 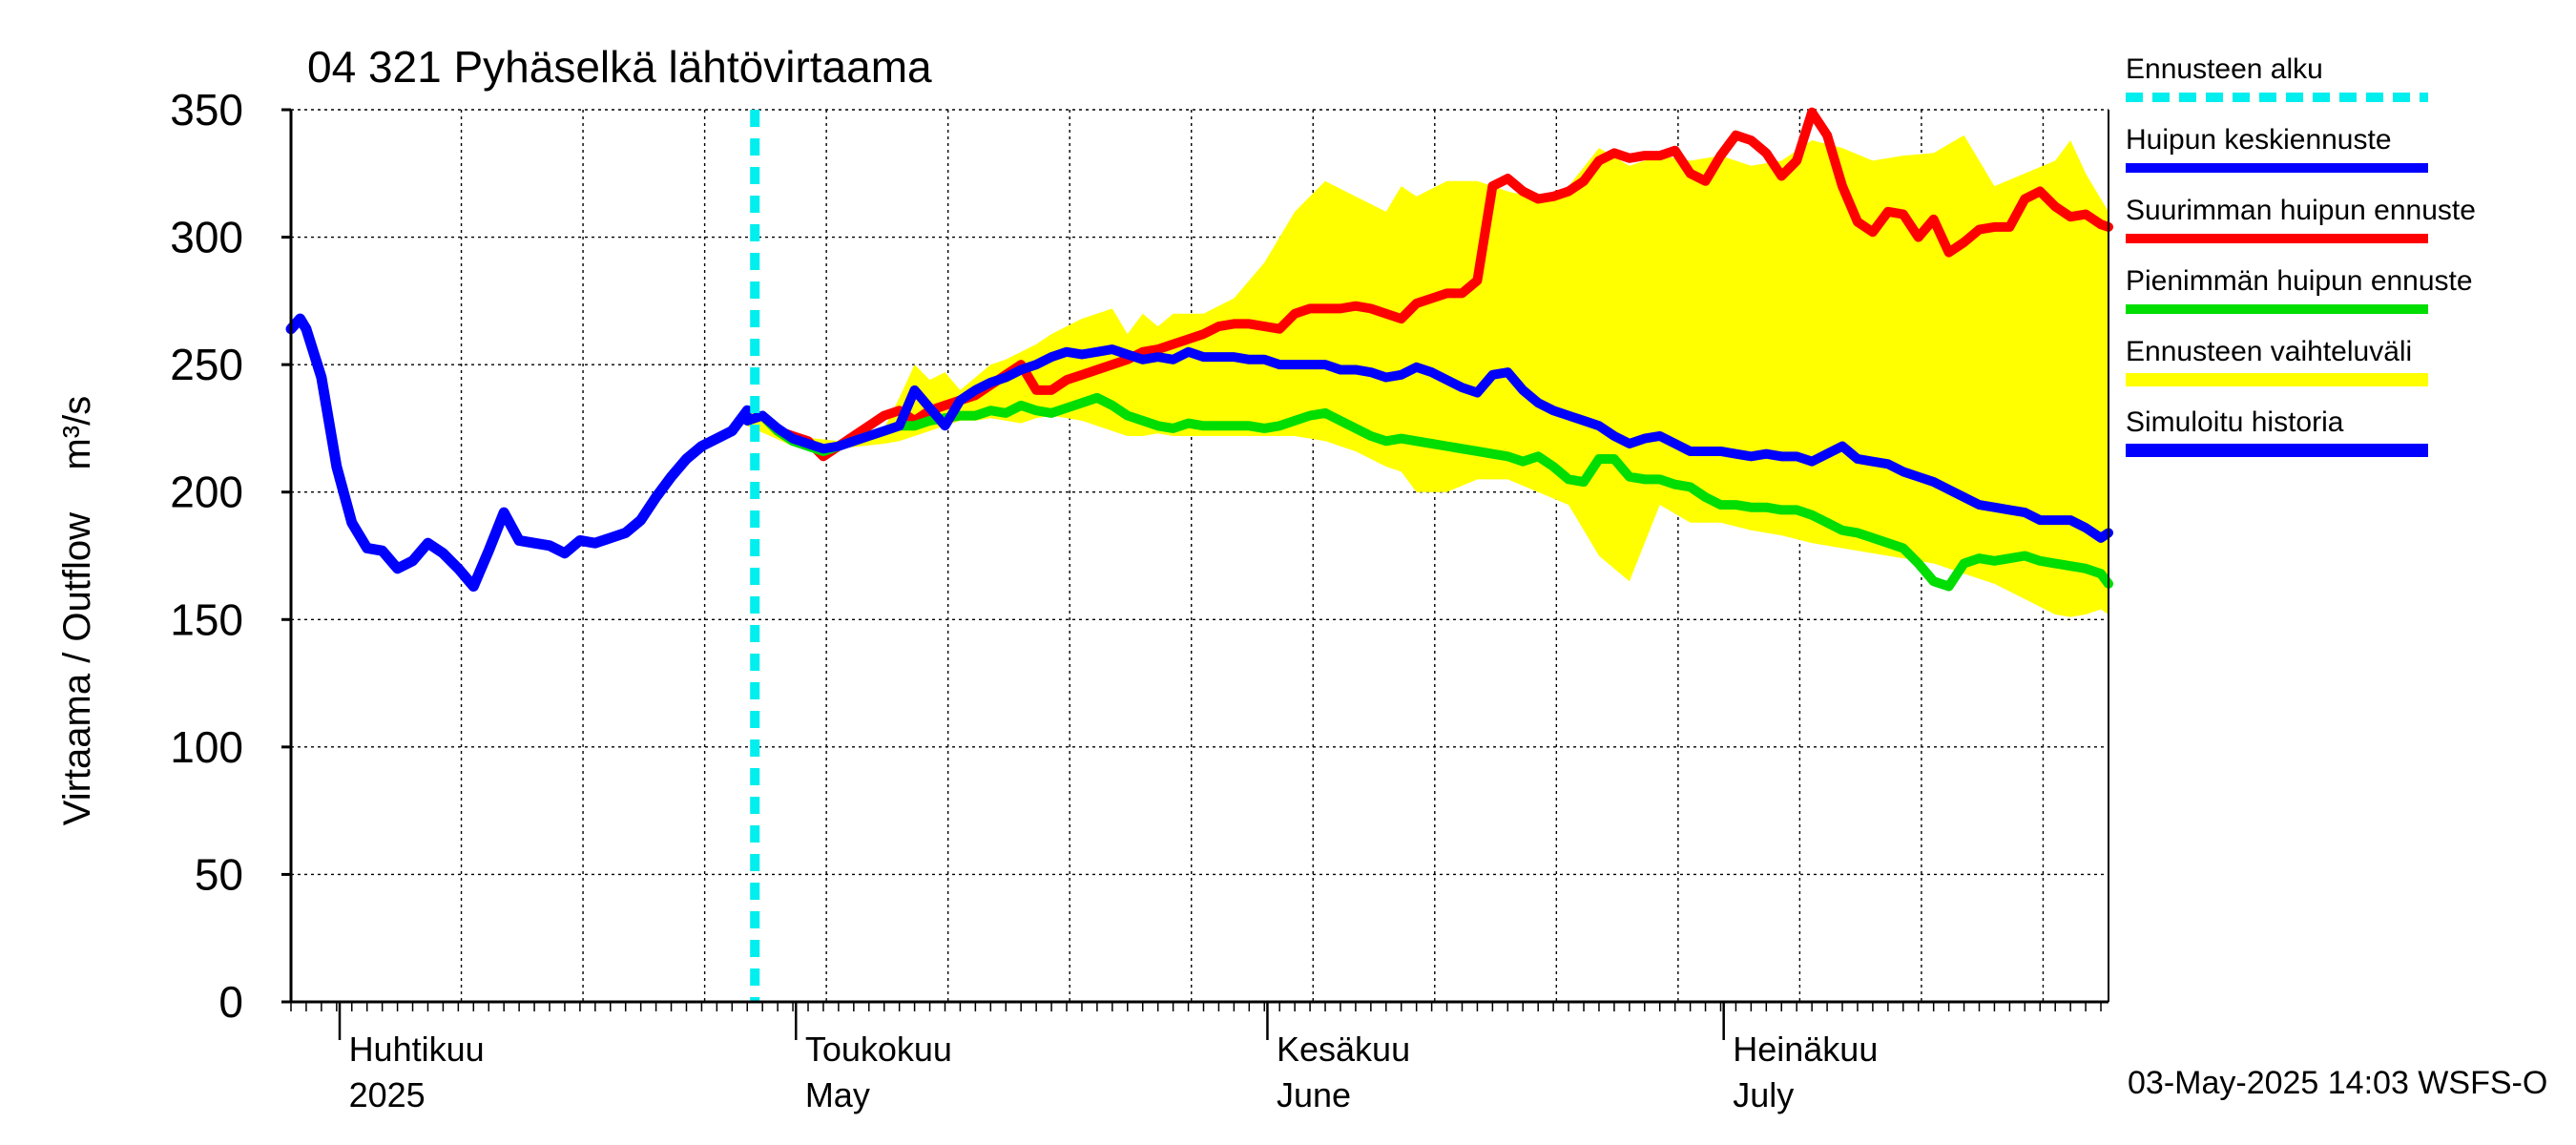 What do you see at coordinates (206, 110) in the screenshot?
I see `y-tick-label: 350` at bounding box center [206, 110].